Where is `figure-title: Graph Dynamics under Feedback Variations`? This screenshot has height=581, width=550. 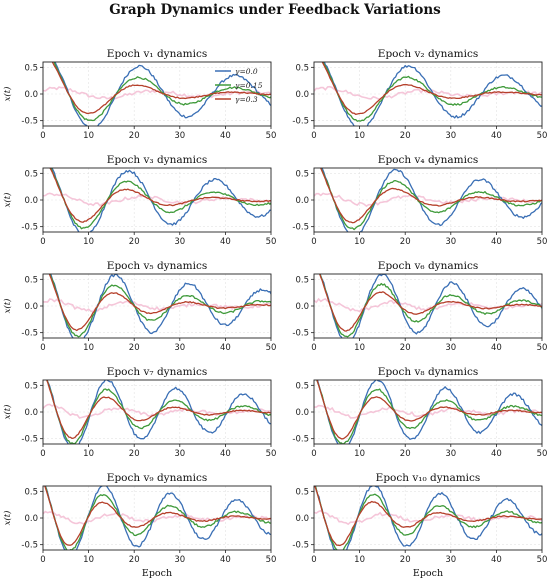
figure-title: Graph Dynamics under Feedback Variations is located at coordinates (275, 10).